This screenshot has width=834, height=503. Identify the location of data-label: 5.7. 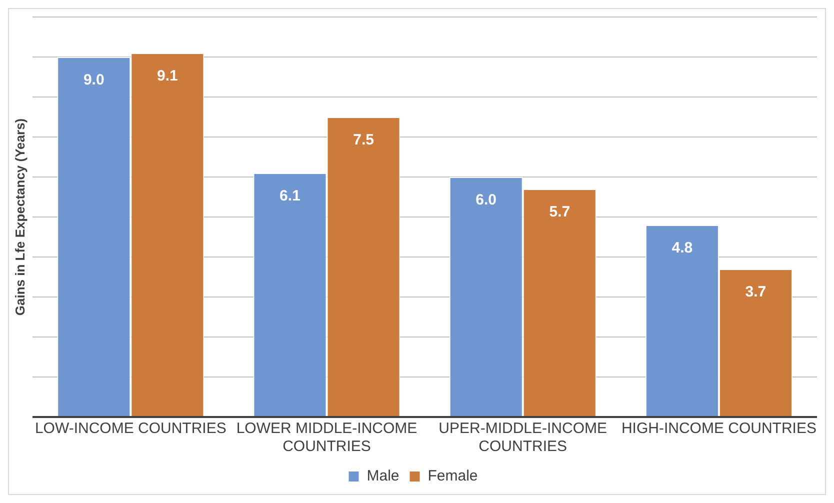
(559, 212).